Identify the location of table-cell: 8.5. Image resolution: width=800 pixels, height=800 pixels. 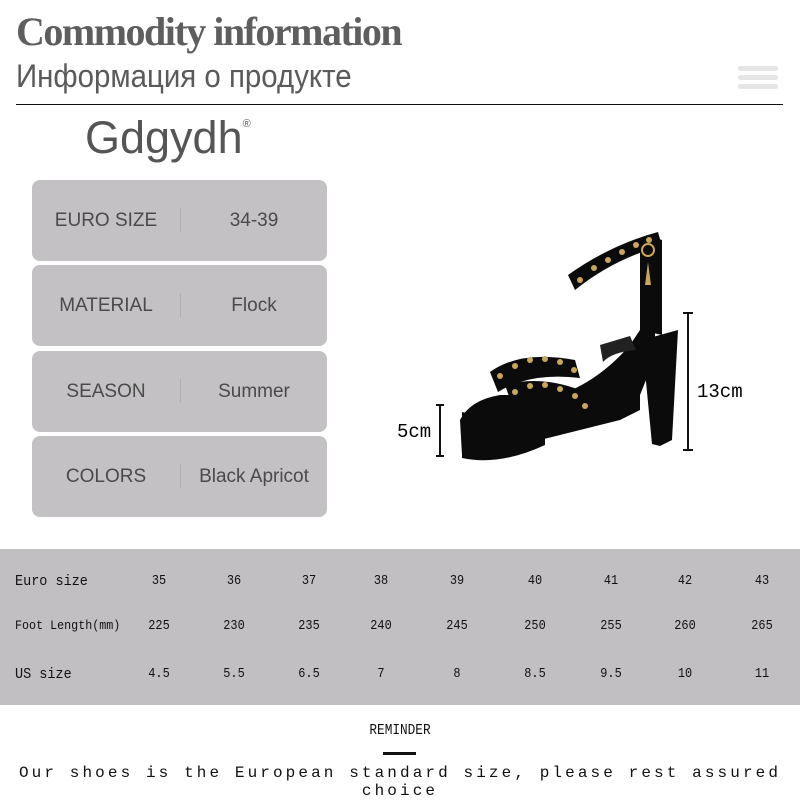
(535, 674).